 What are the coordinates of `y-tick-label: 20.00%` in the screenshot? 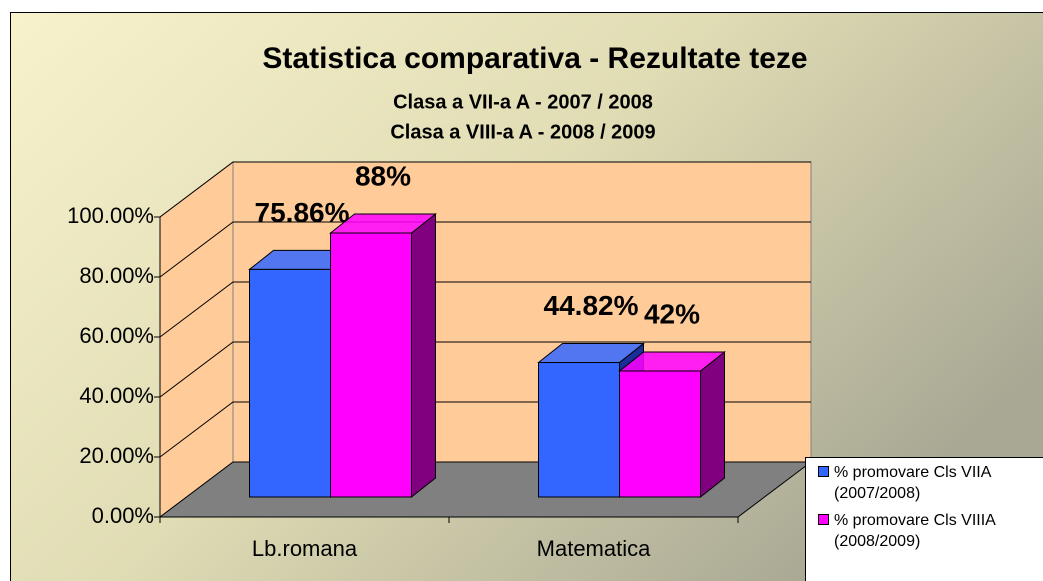 It's located at (116, 455).